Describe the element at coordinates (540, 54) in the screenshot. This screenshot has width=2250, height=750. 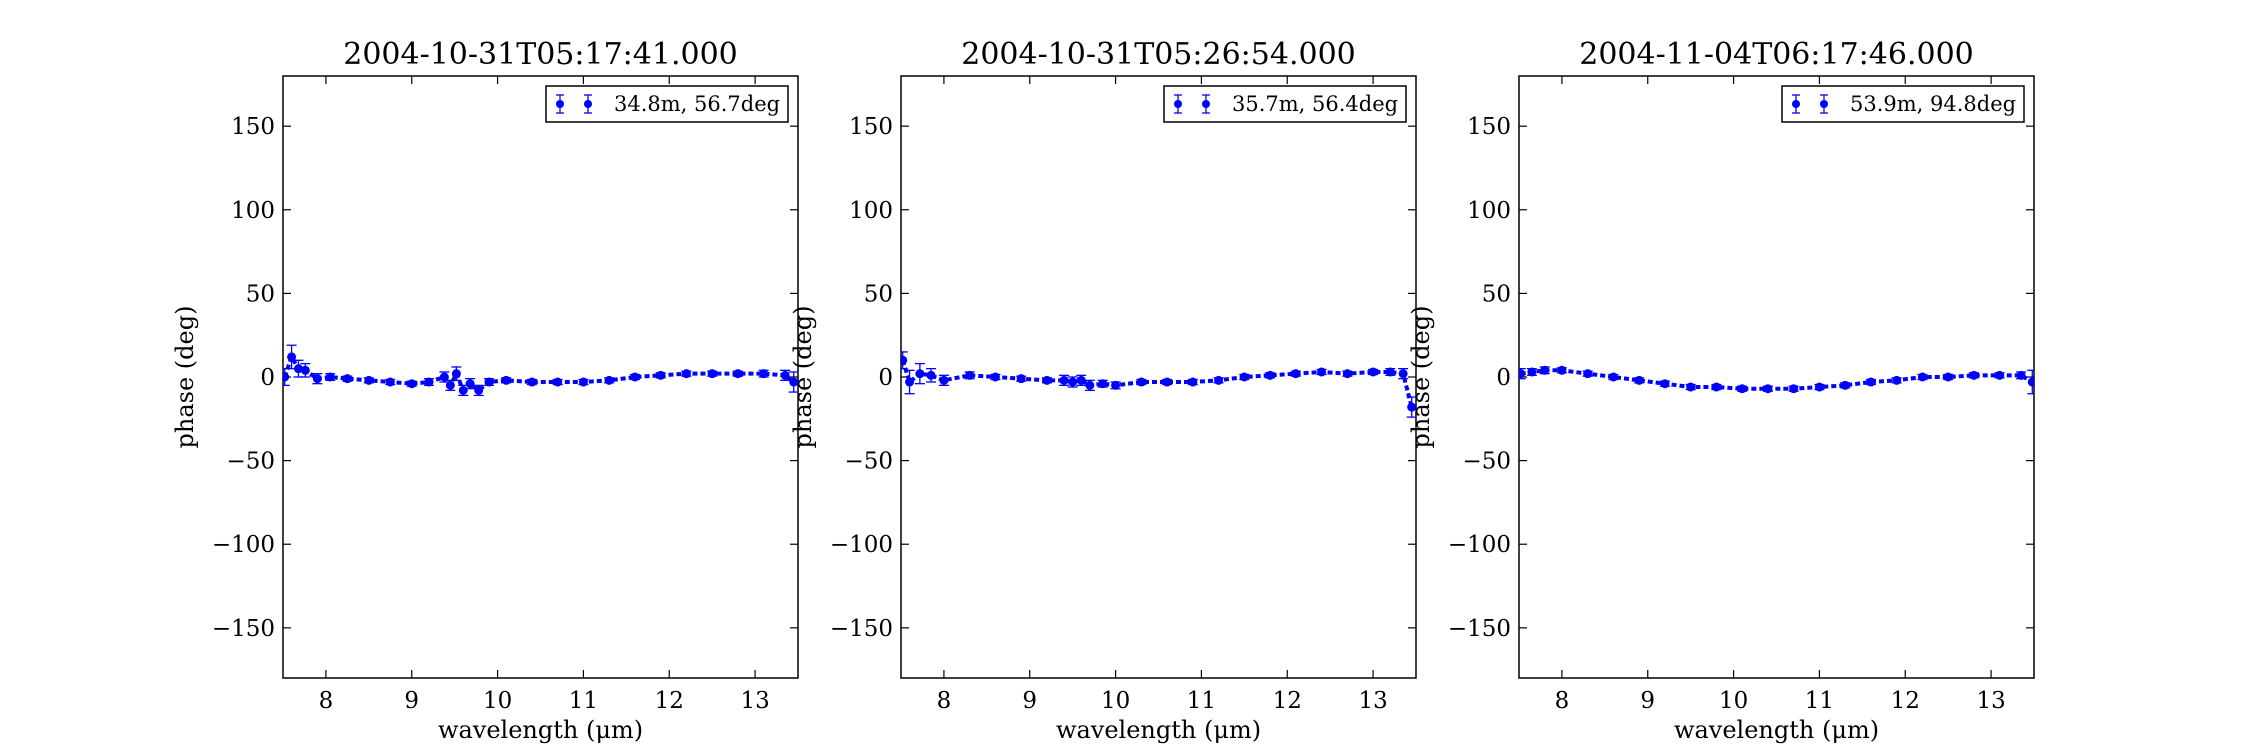
I see `chart-title: 2004-10-31T05:17:41.000` at that location.